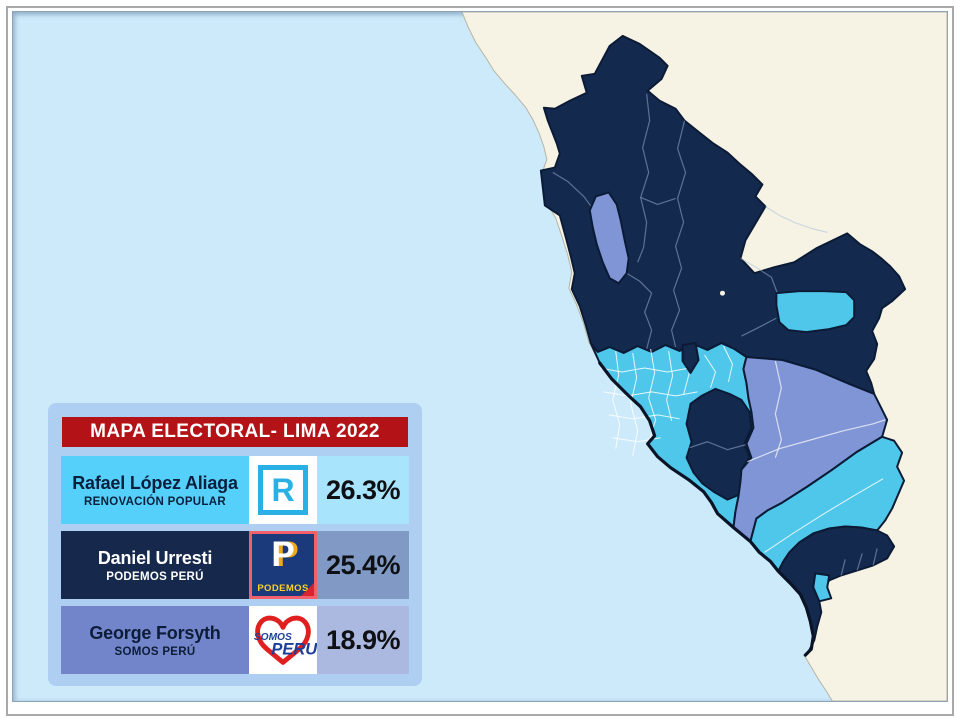 The height and width of the screenshot is (723, 960). What do you see at coordinates (706, 509) in the screenshot?
I see `province-coastline` at bounding box center [706, 509].